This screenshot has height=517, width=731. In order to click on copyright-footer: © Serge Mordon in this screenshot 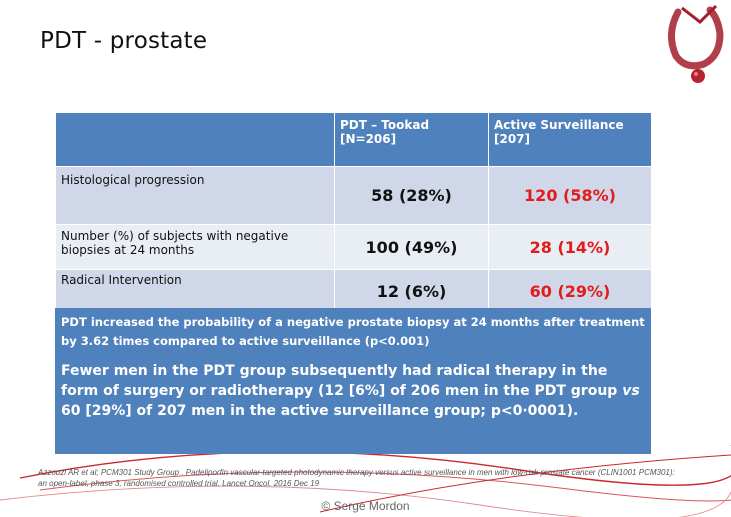, I will do `click(365, 506)`.